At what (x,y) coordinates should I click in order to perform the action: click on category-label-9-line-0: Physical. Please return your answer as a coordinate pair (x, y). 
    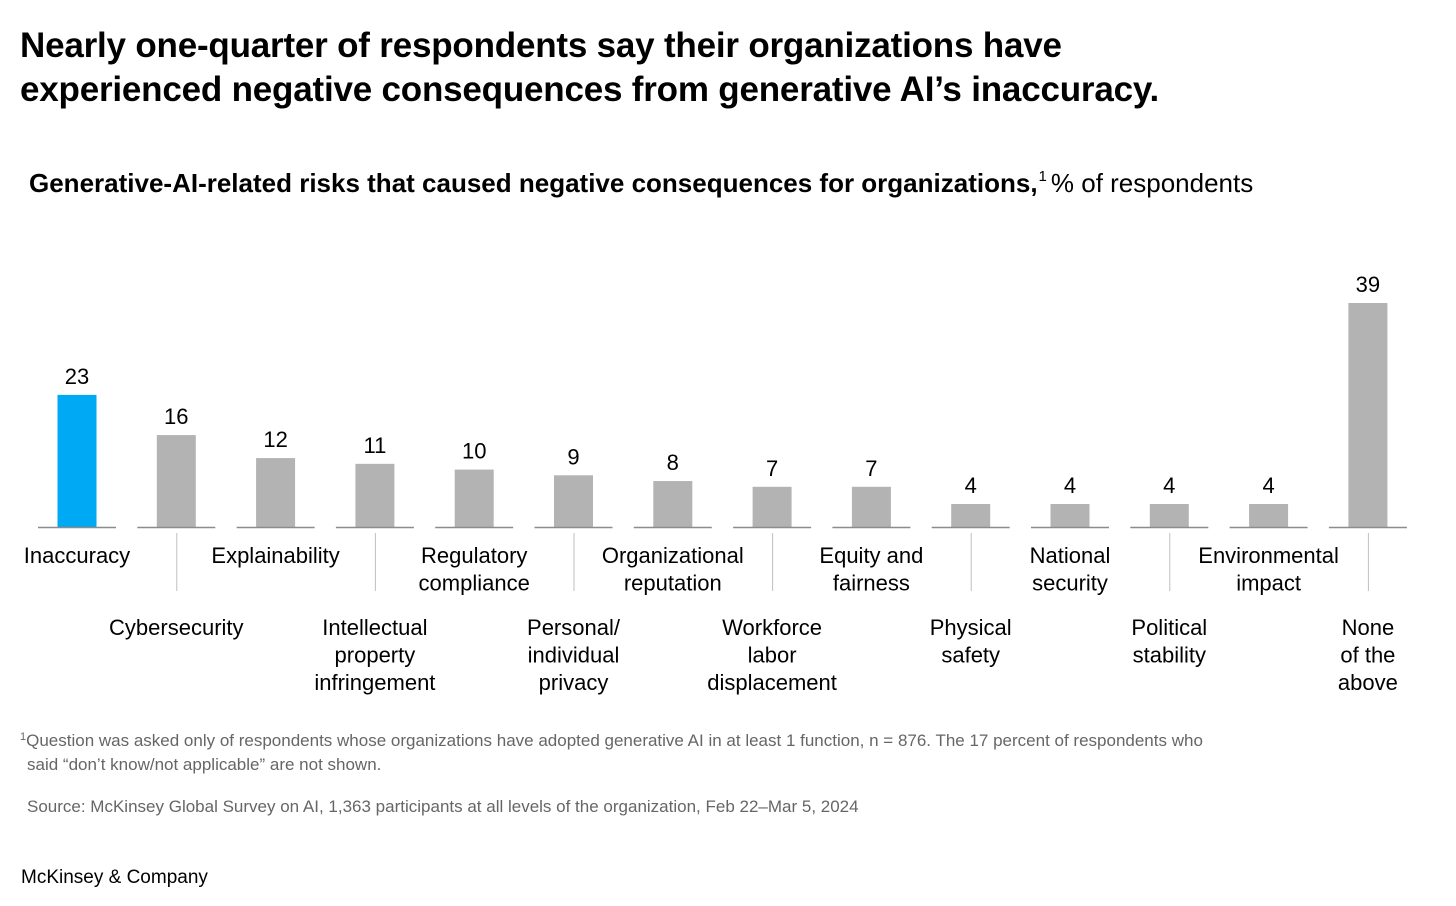
    Looking at the image, I should click on (971, 627).